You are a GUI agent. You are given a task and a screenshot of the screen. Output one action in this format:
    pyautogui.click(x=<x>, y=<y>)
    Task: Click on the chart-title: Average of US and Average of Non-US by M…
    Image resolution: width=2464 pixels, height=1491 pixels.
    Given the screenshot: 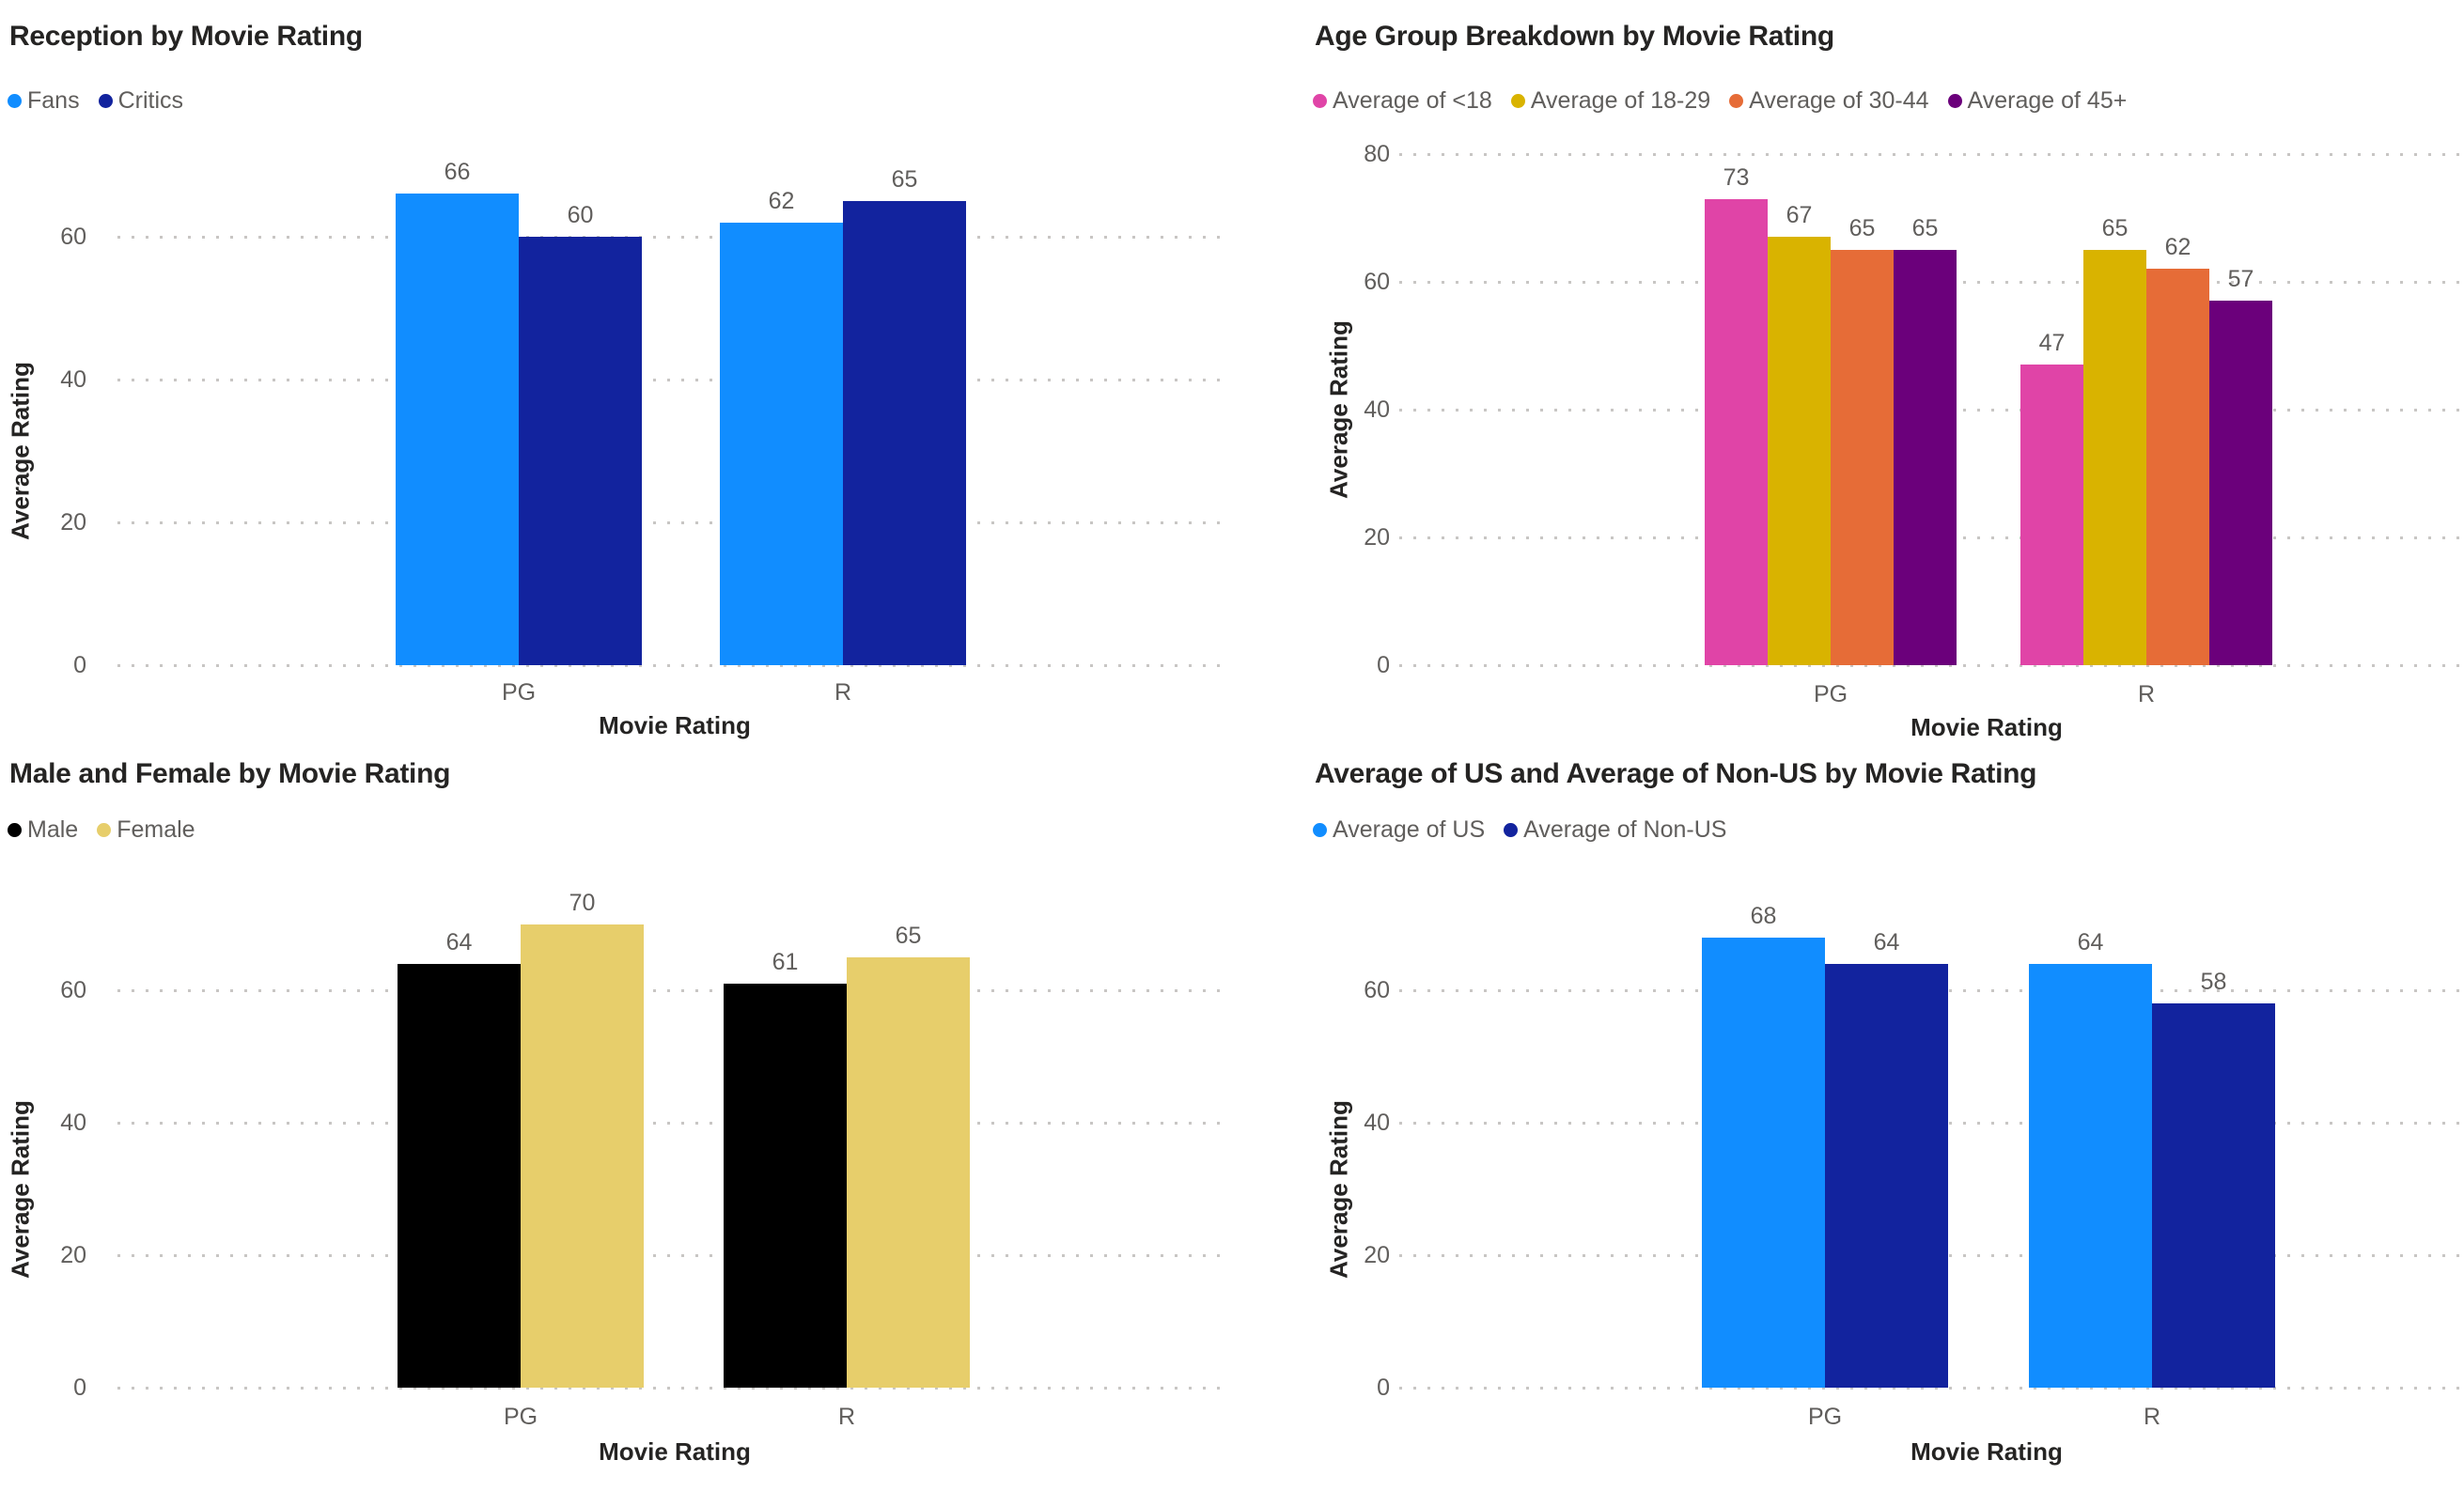 What is the action you would take?
    pyautogui.click(x=1676, y=773)
    